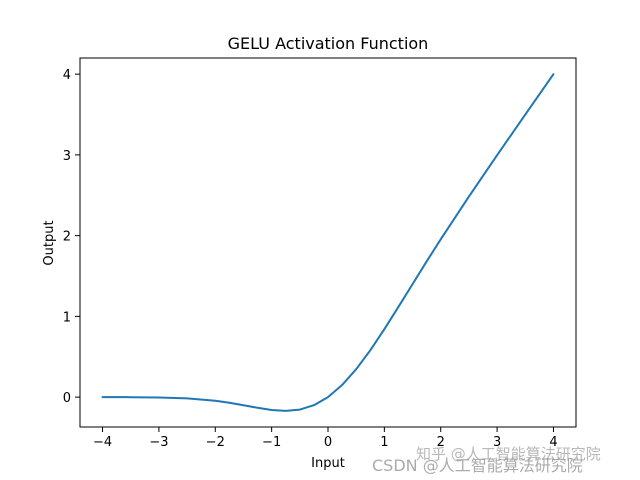 Image resolution: width=640 pixels, height=480 pixels. I want to click on x-axis-ticks: −4 −3 −2 −1 0 1 2 3 4, so click(325, 438).